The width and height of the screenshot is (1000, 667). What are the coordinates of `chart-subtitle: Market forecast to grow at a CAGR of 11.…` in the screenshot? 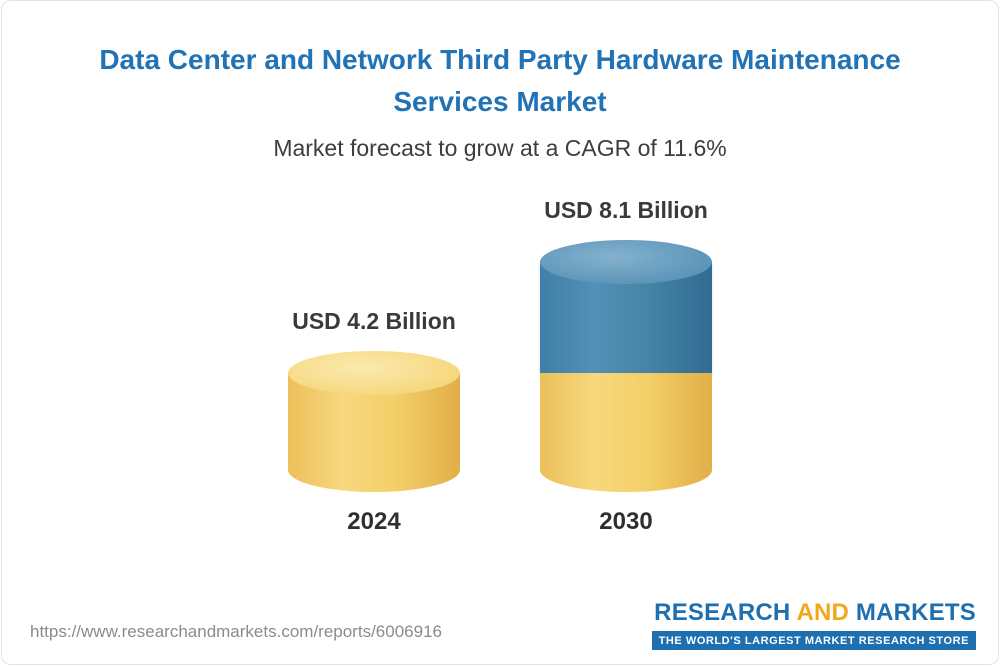 It's located at (500, 148).